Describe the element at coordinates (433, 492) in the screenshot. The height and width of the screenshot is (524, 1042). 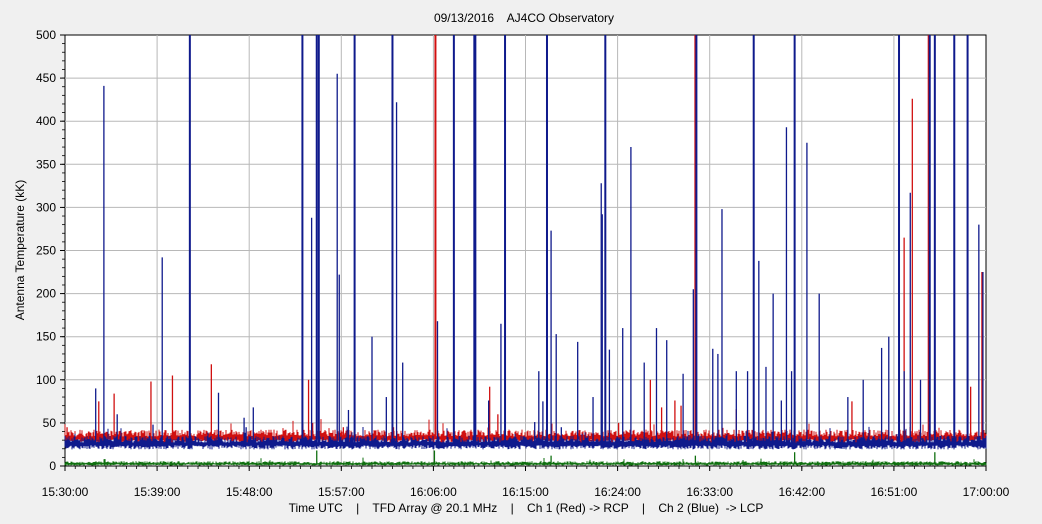
I see `x-tick-label: 16:06:00` at that location.